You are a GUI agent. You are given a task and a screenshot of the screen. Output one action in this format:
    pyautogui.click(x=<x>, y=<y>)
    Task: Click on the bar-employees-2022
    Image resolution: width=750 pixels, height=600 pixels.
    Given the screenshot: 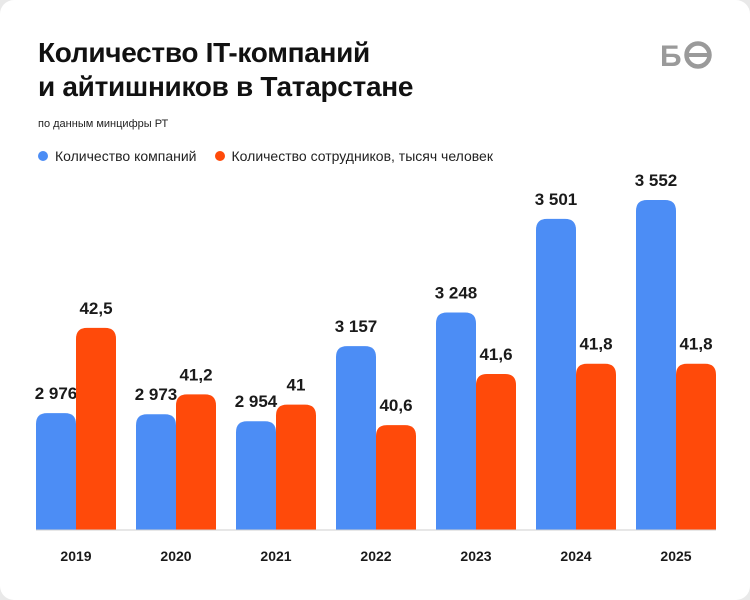 What is the action you would take?
    pyautogui.click(x=396, y=477)
    